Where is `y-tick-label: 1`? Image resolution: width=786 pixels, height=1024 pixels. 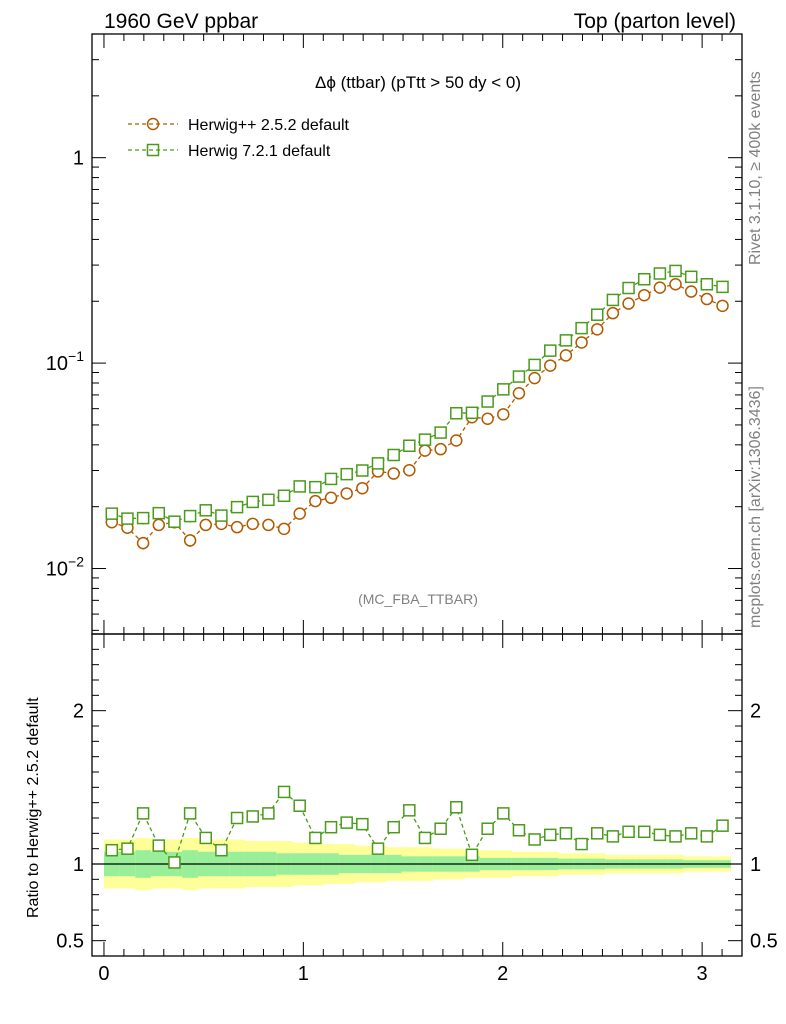 y-tick-label: 1 is located at coordinates (78, 159).